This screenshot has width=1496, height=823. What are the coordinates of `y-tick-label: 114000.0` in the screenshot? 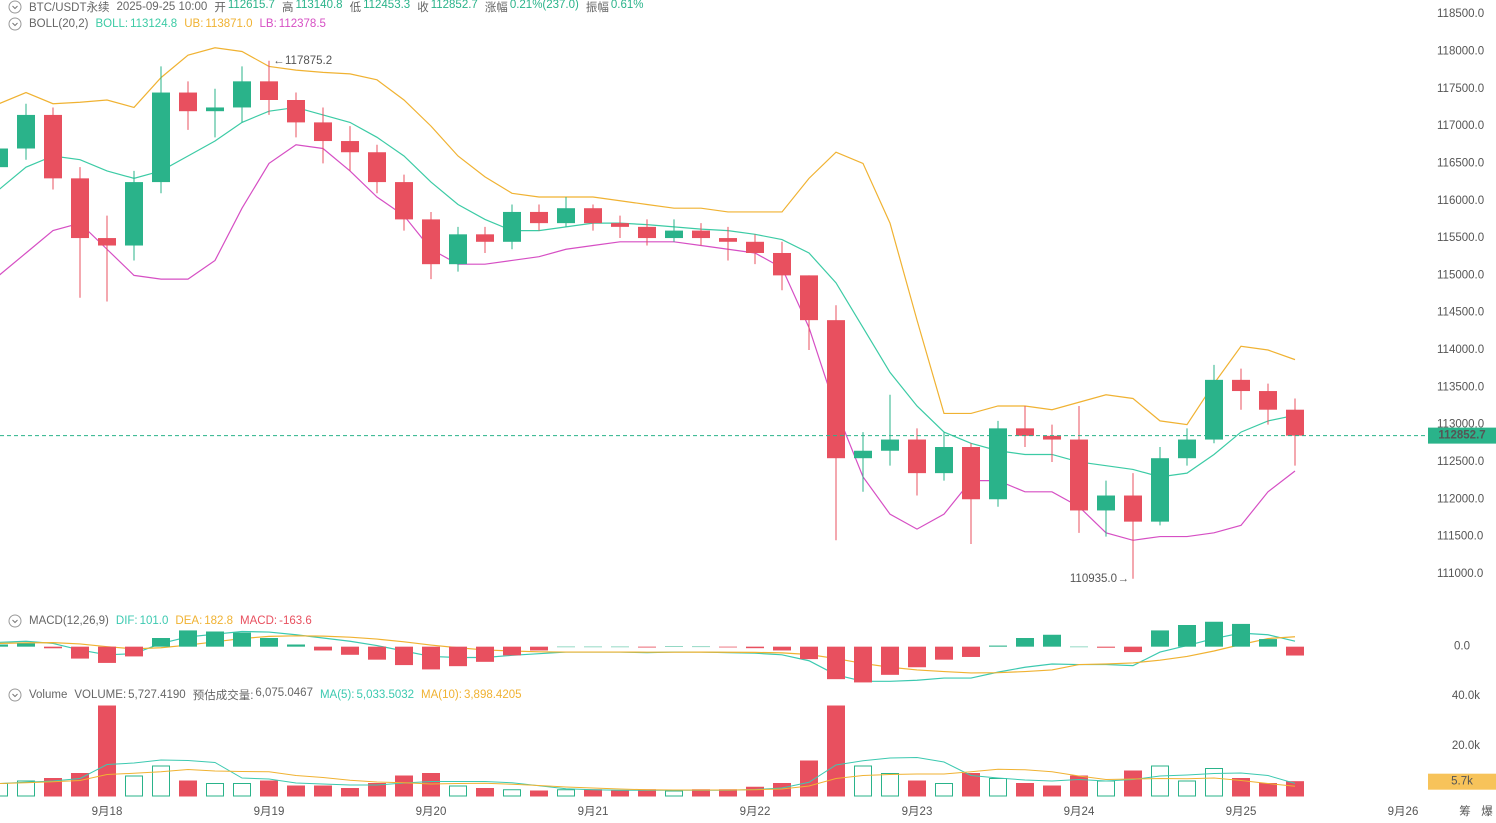 It's located at (1460, 350).